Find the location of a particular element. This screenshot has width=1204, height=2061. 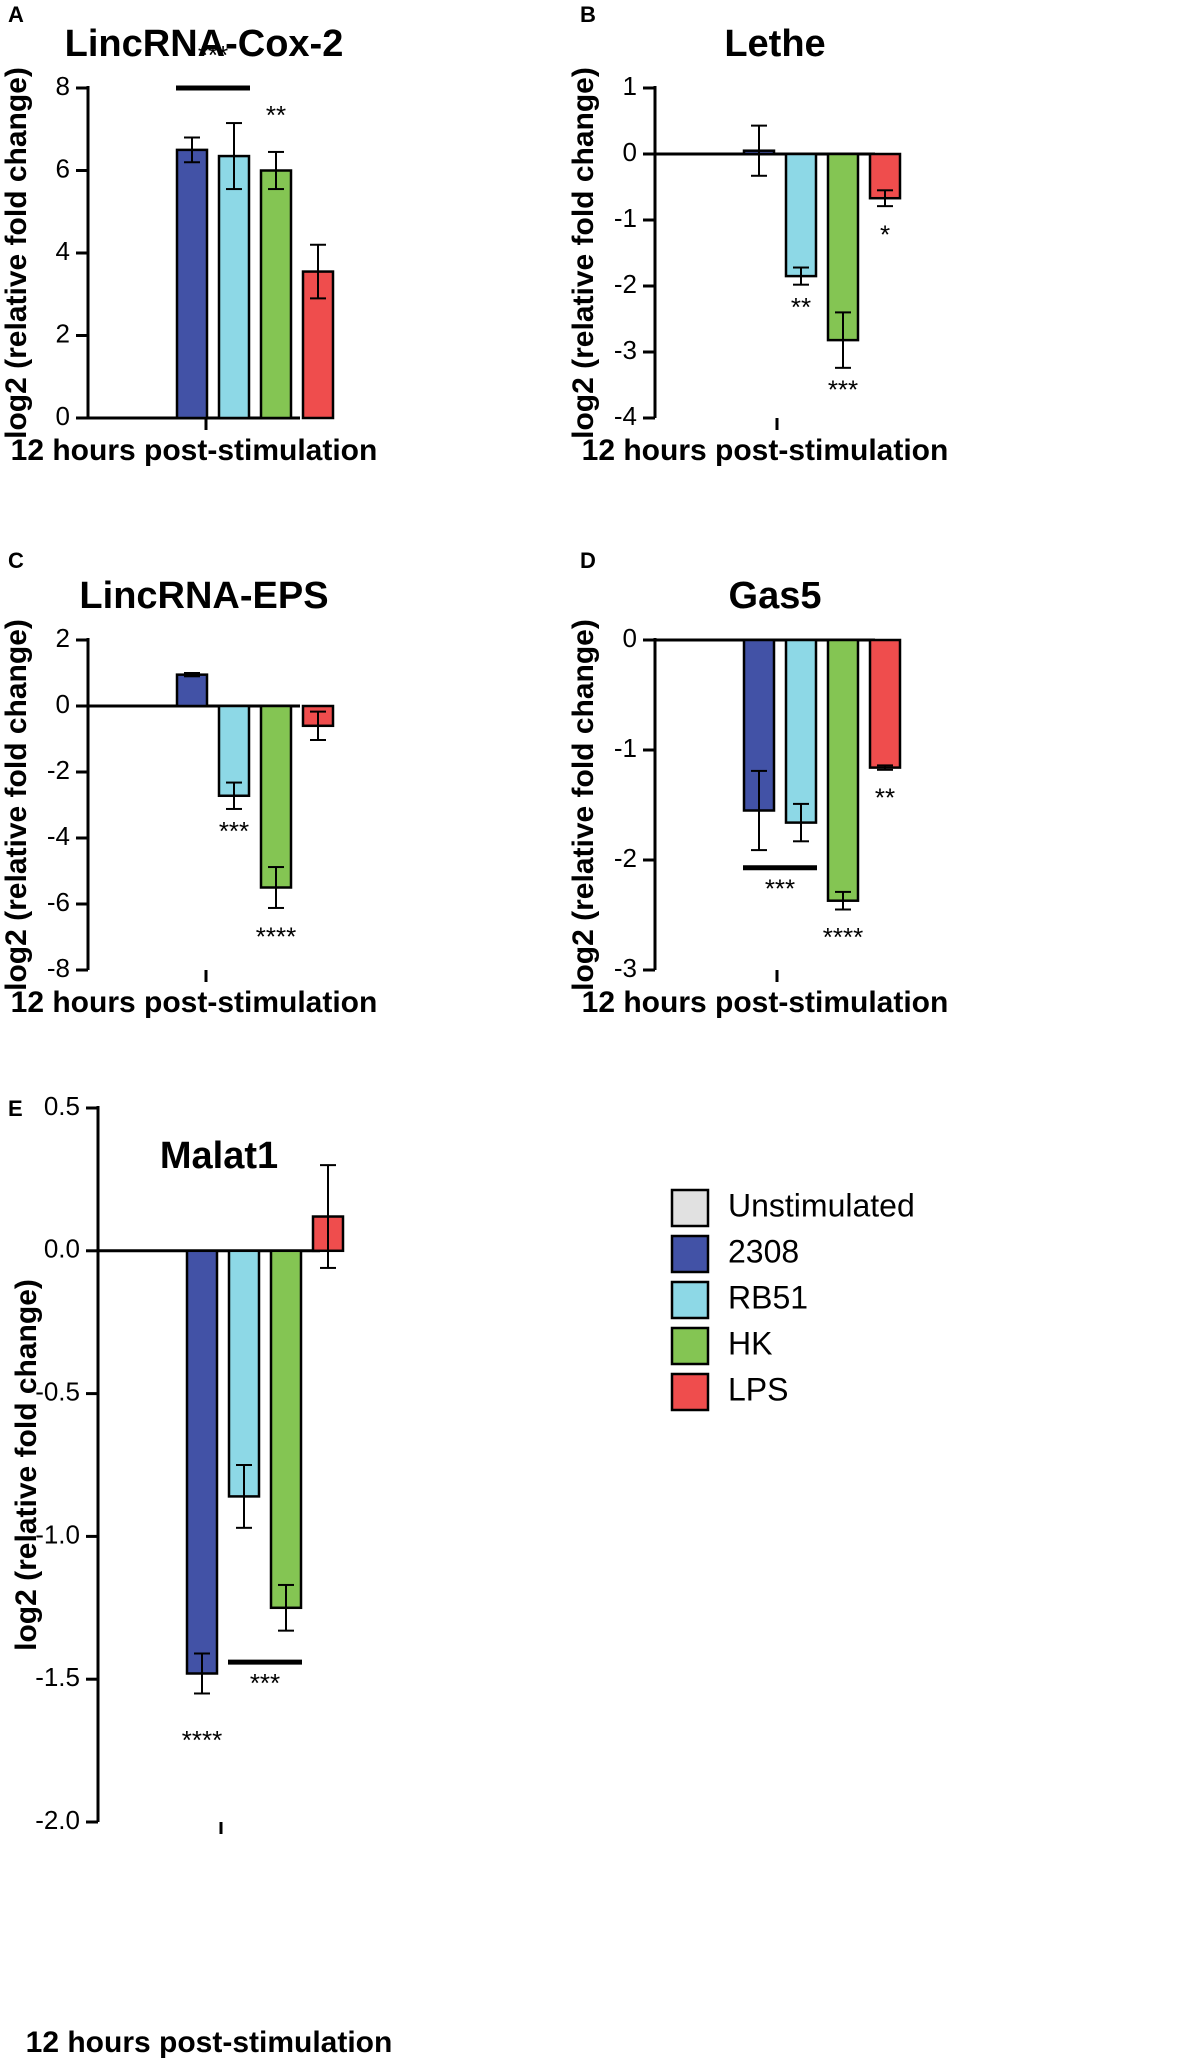

significance-label: * is located at coordinates (885, 234).